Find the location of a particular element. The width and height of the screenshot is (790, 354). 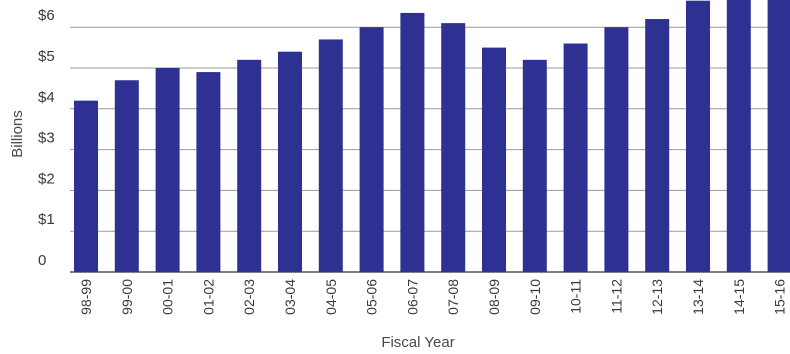

y-tick-labels: 0 $1 $2 $3 $4 $5 $6 is located at coordinates (46, 138).